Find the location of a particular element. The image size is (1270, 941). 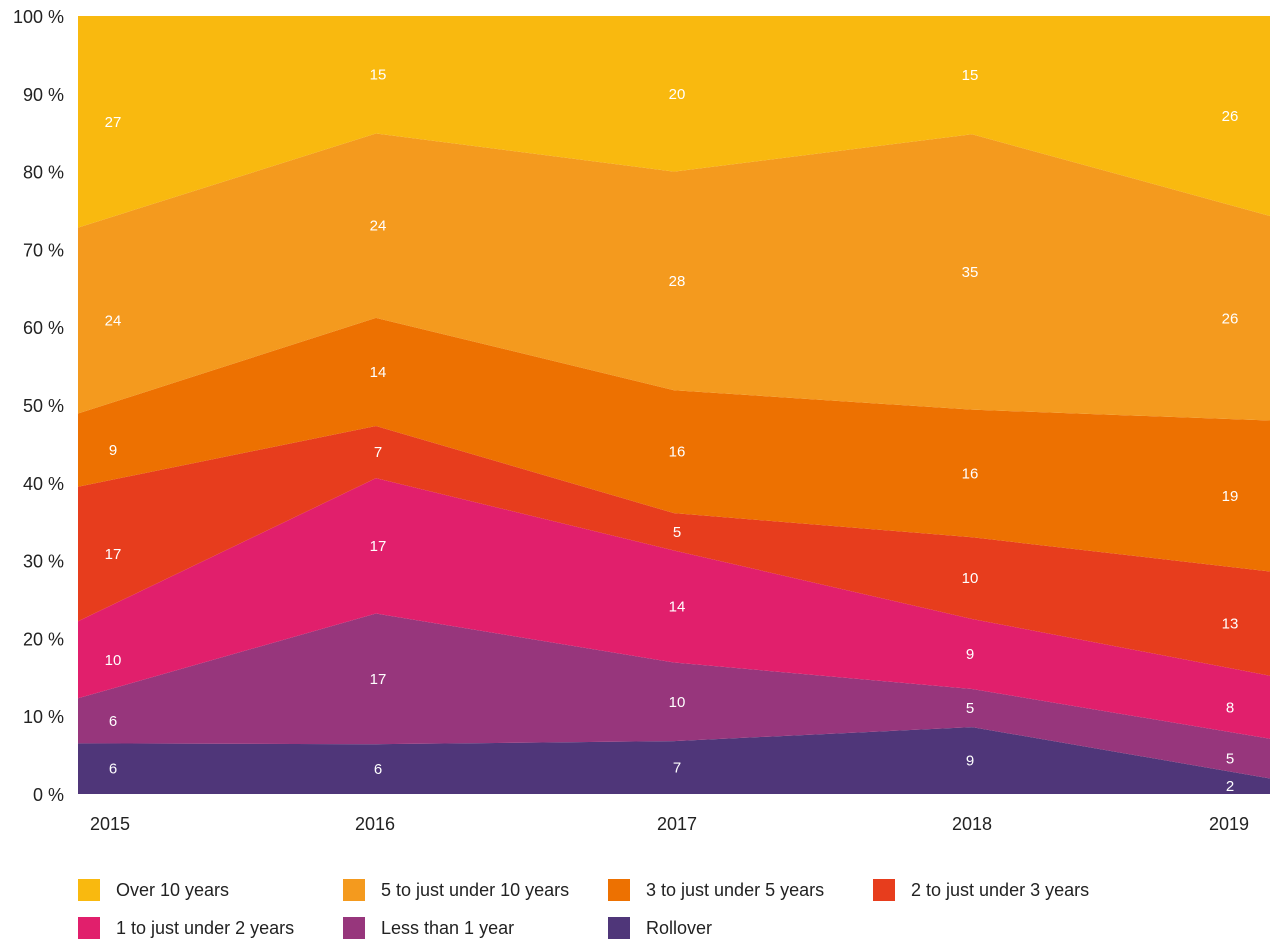

legend-label: 3 to just under 5 years is located at coordinates (735, 889).